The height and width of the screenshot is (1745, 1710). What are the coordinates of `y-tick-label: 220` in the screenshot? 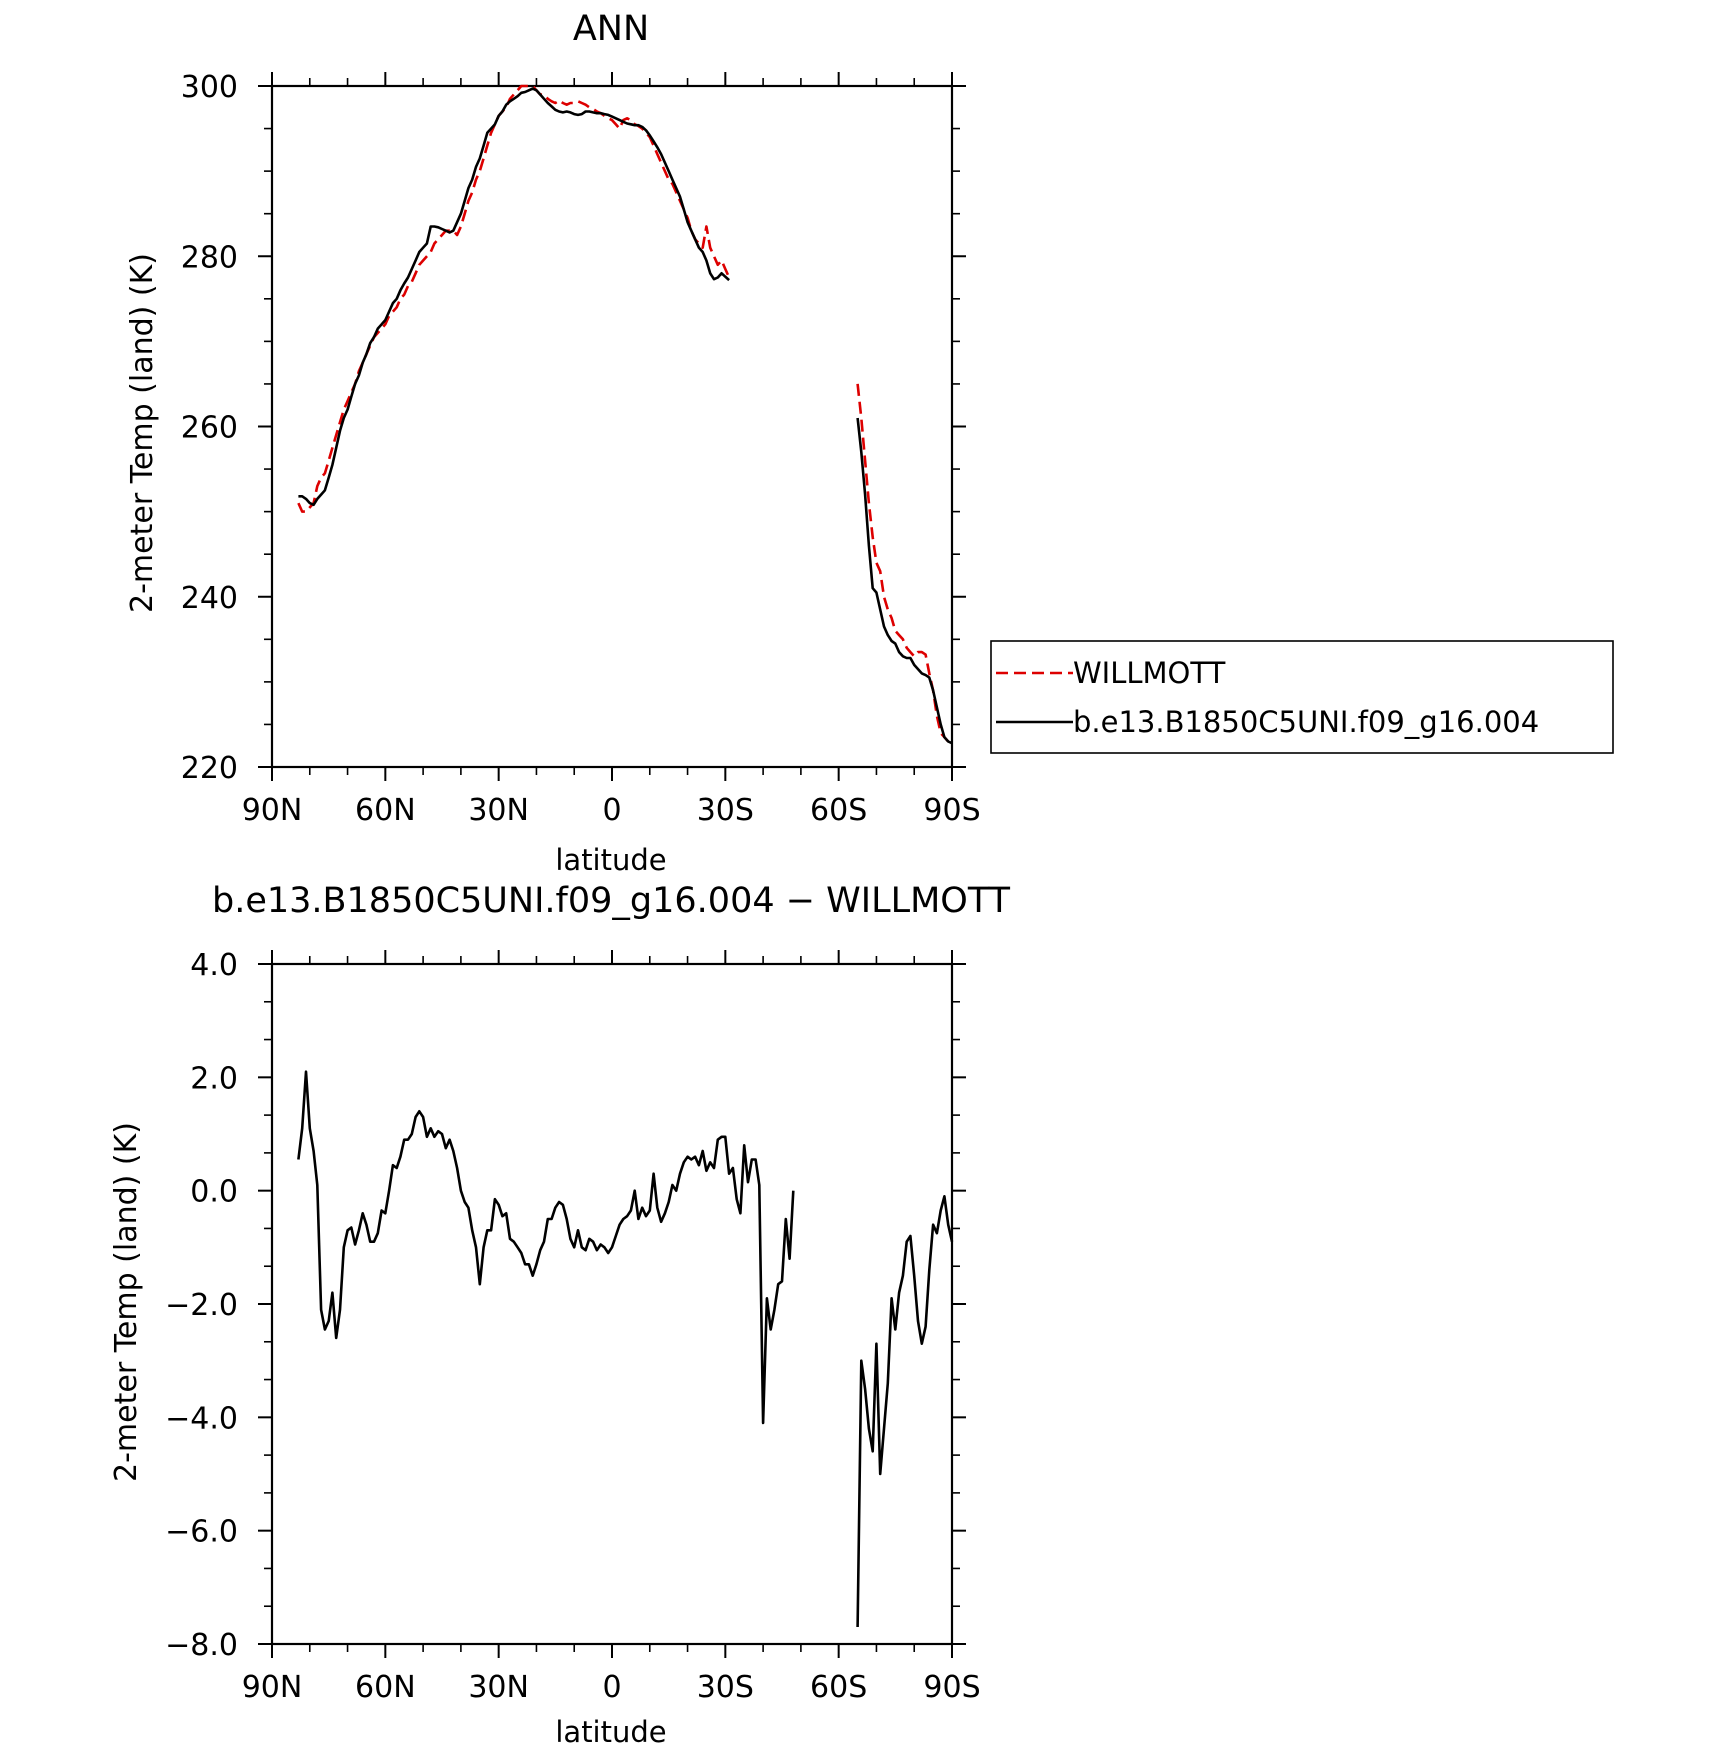 It's located at (209, 768).